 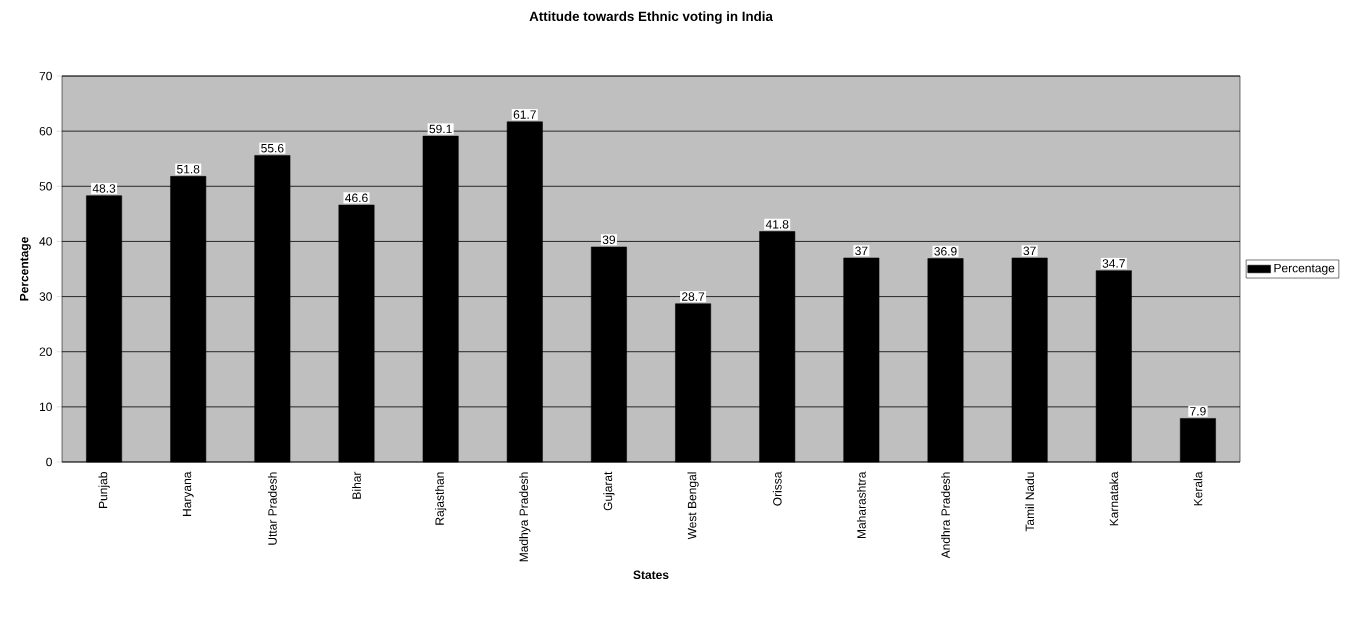 I want to click on y-axis-title: Percentage, so click(x=25, y=269).